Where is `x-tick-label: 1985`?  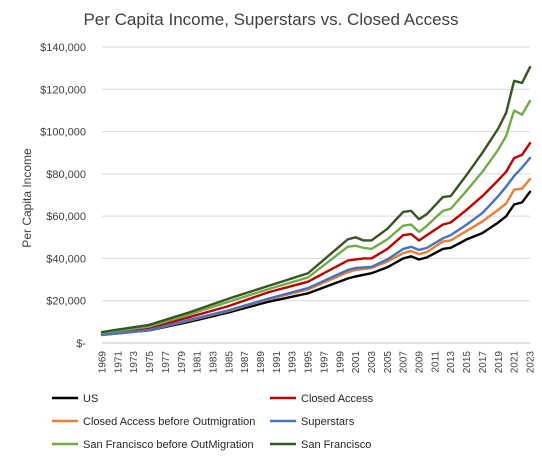 x-tick-label: 1985 is located at coordinates (229, 362).